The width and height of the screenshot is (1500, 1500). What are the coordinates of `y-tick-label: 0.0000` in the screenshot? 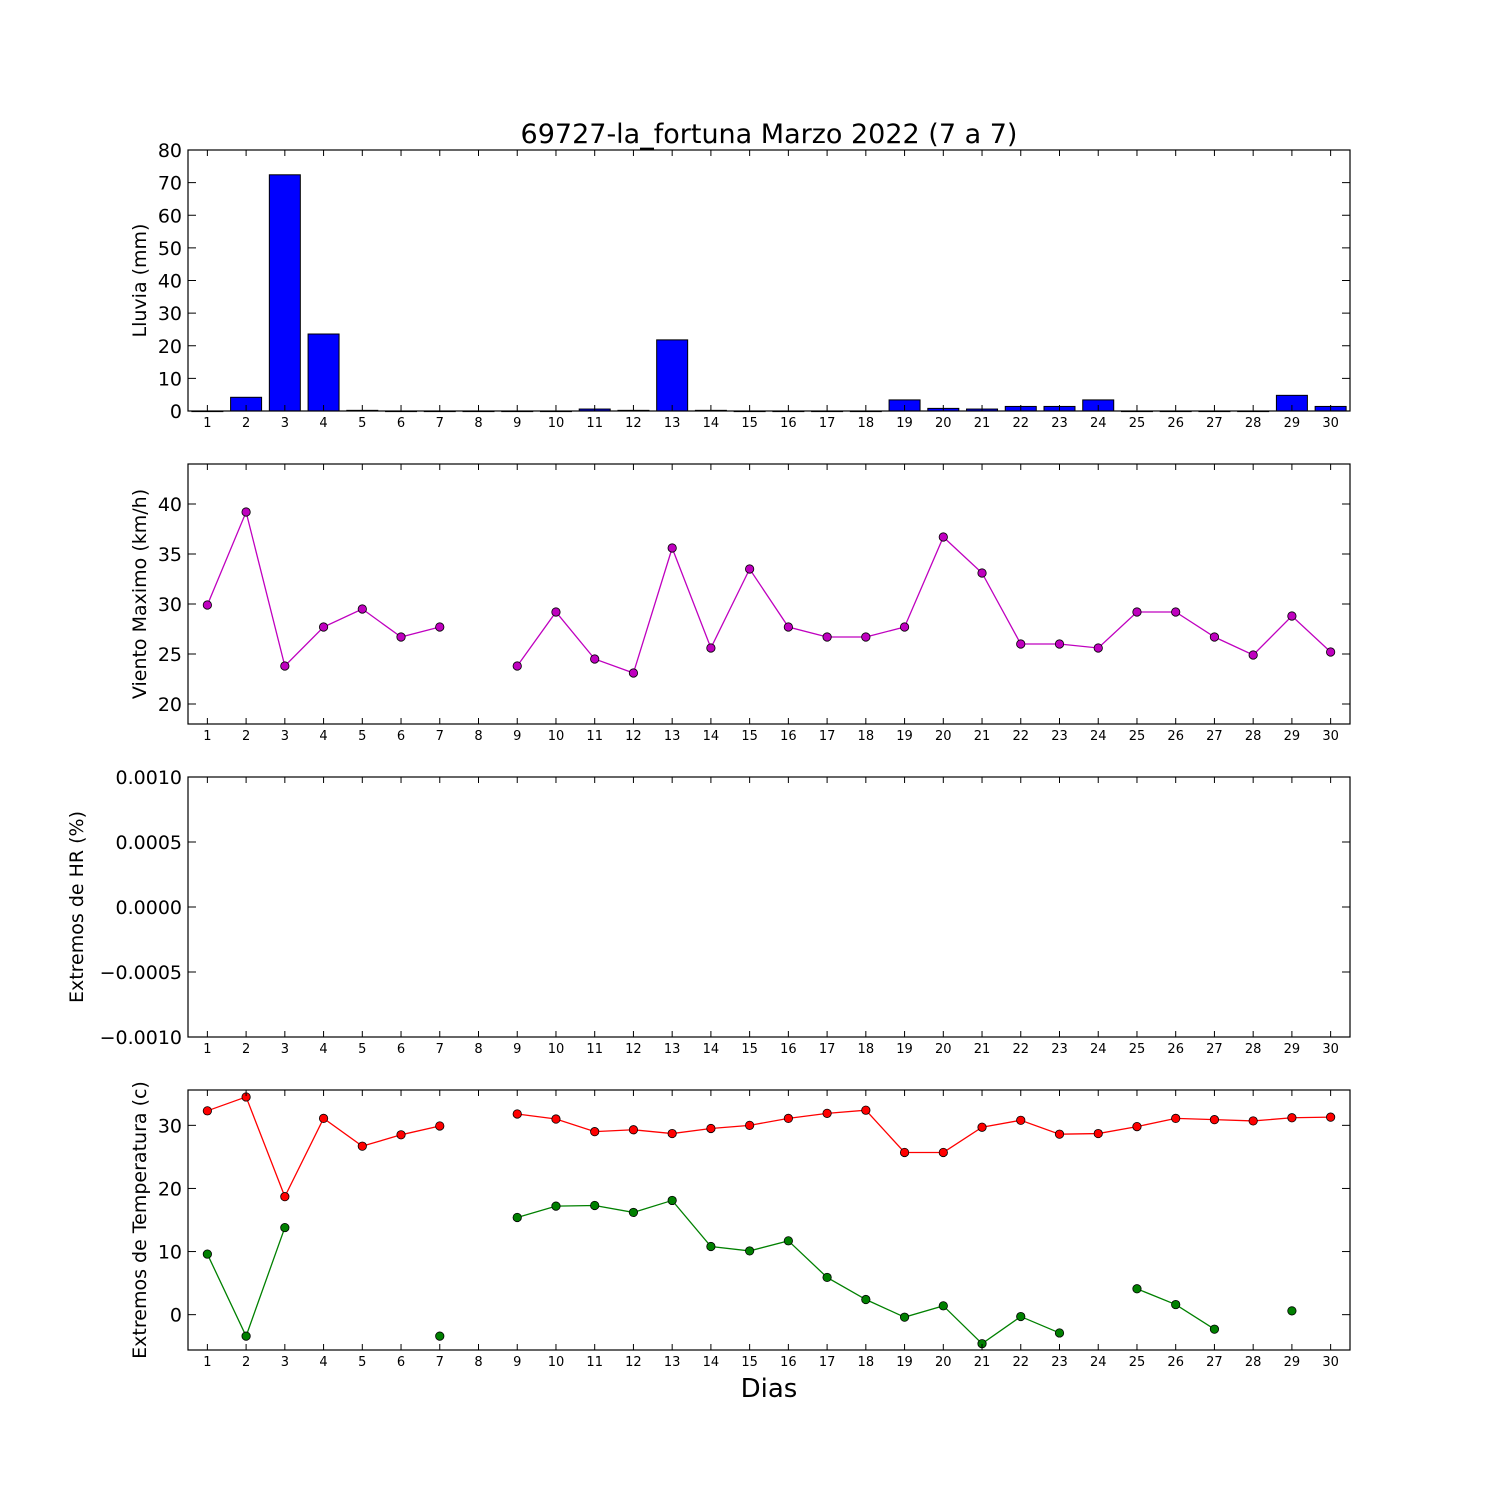 It's located at (149, 908).